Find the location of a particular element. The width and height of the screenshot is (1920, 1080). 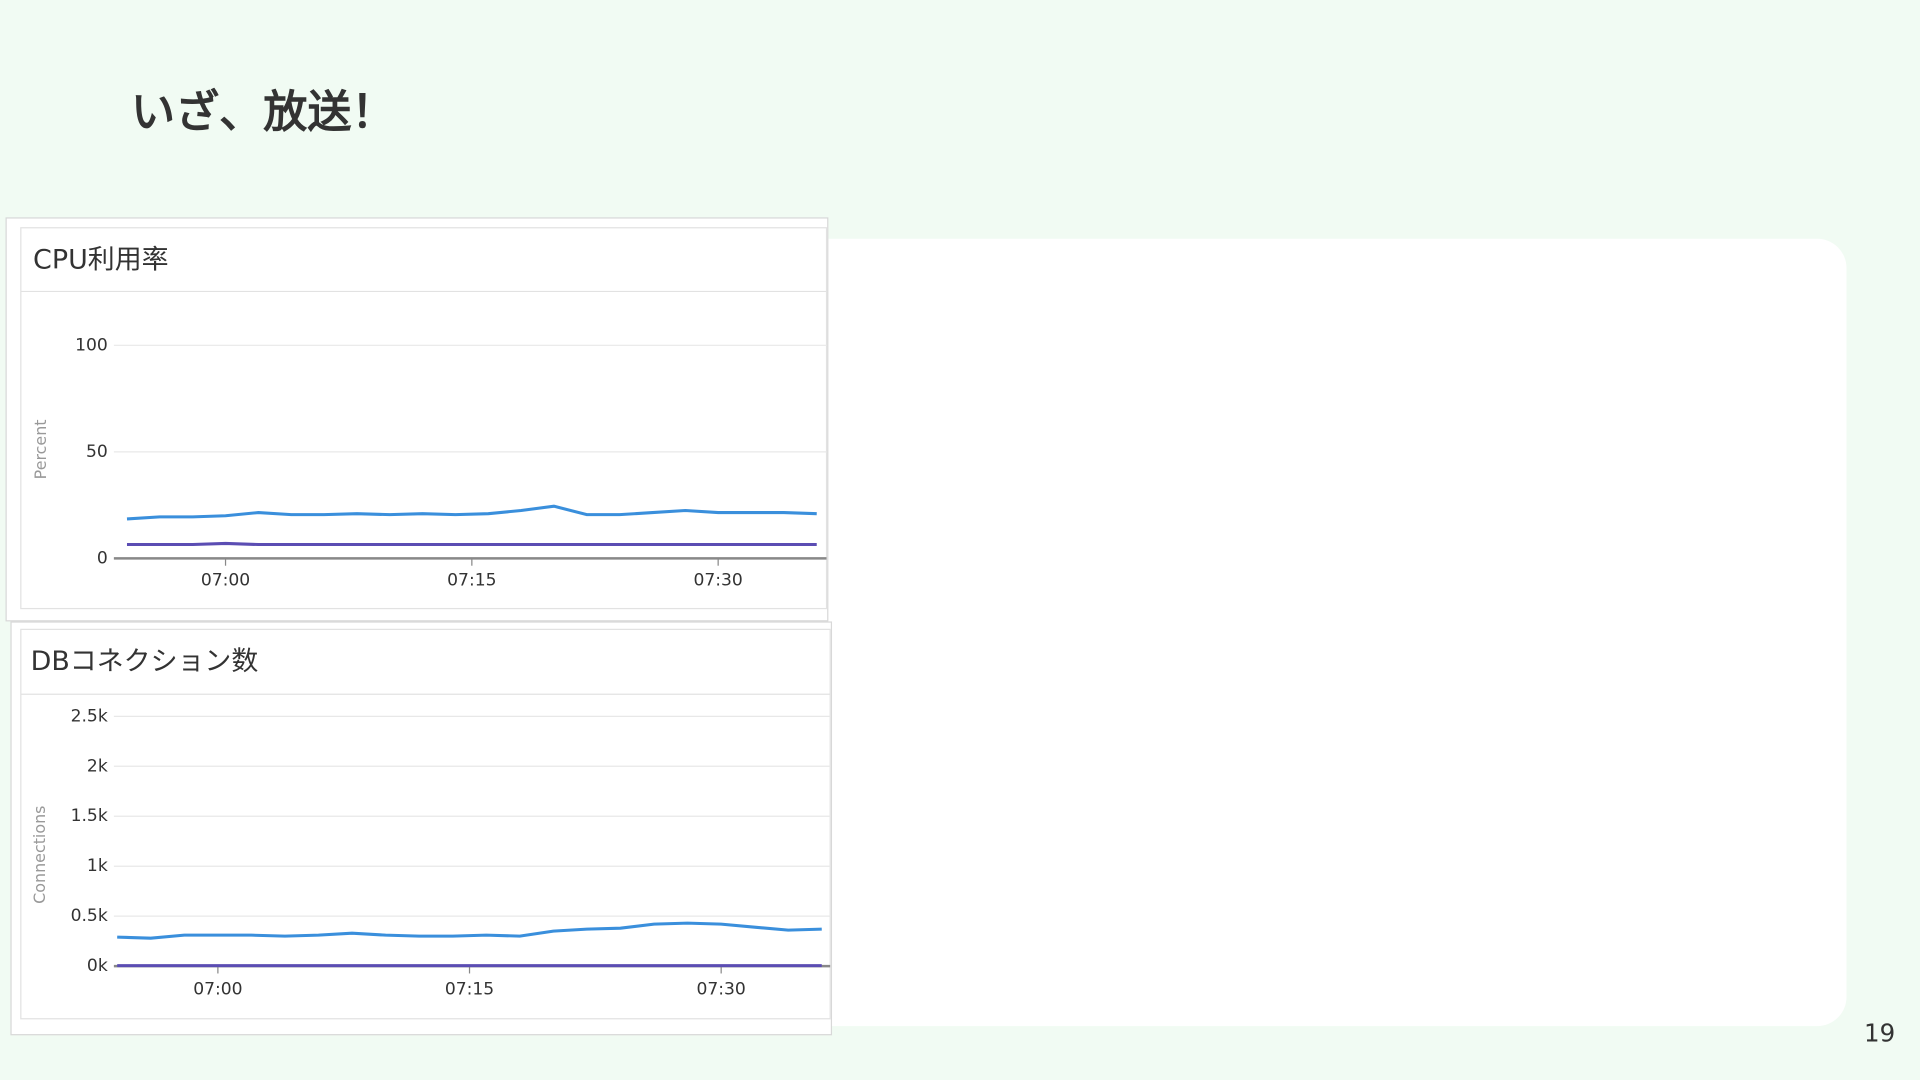

y-tick-label: 50 is located at coordinates (97, 452).